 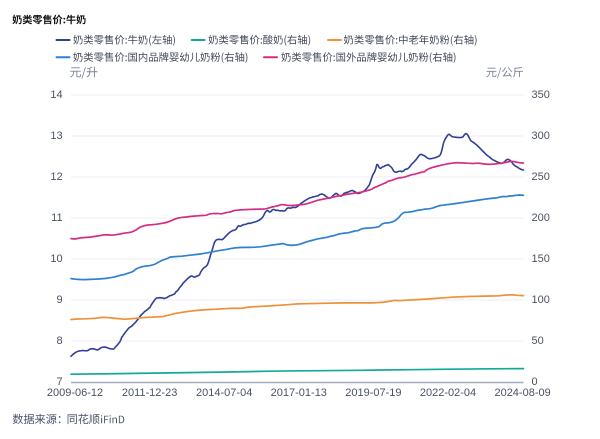 I want to click on svg-text: 2011-12-23, so click(x=149, y=393).